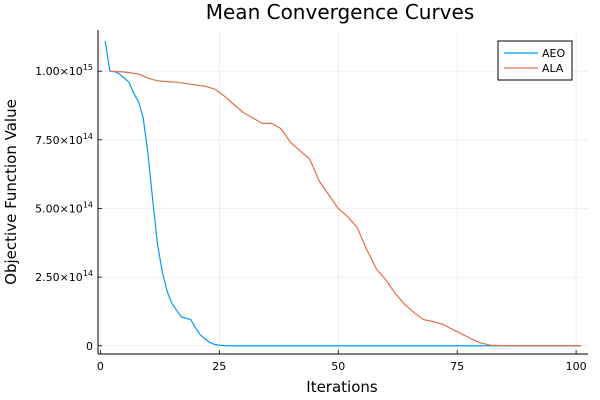 The width and height of the screenshot is (600, 400). What do you see at coordinates (340, 12) in the screenshot?
I see `chart-title: Mean Convergence Curves` at bounding box center [340, 12].